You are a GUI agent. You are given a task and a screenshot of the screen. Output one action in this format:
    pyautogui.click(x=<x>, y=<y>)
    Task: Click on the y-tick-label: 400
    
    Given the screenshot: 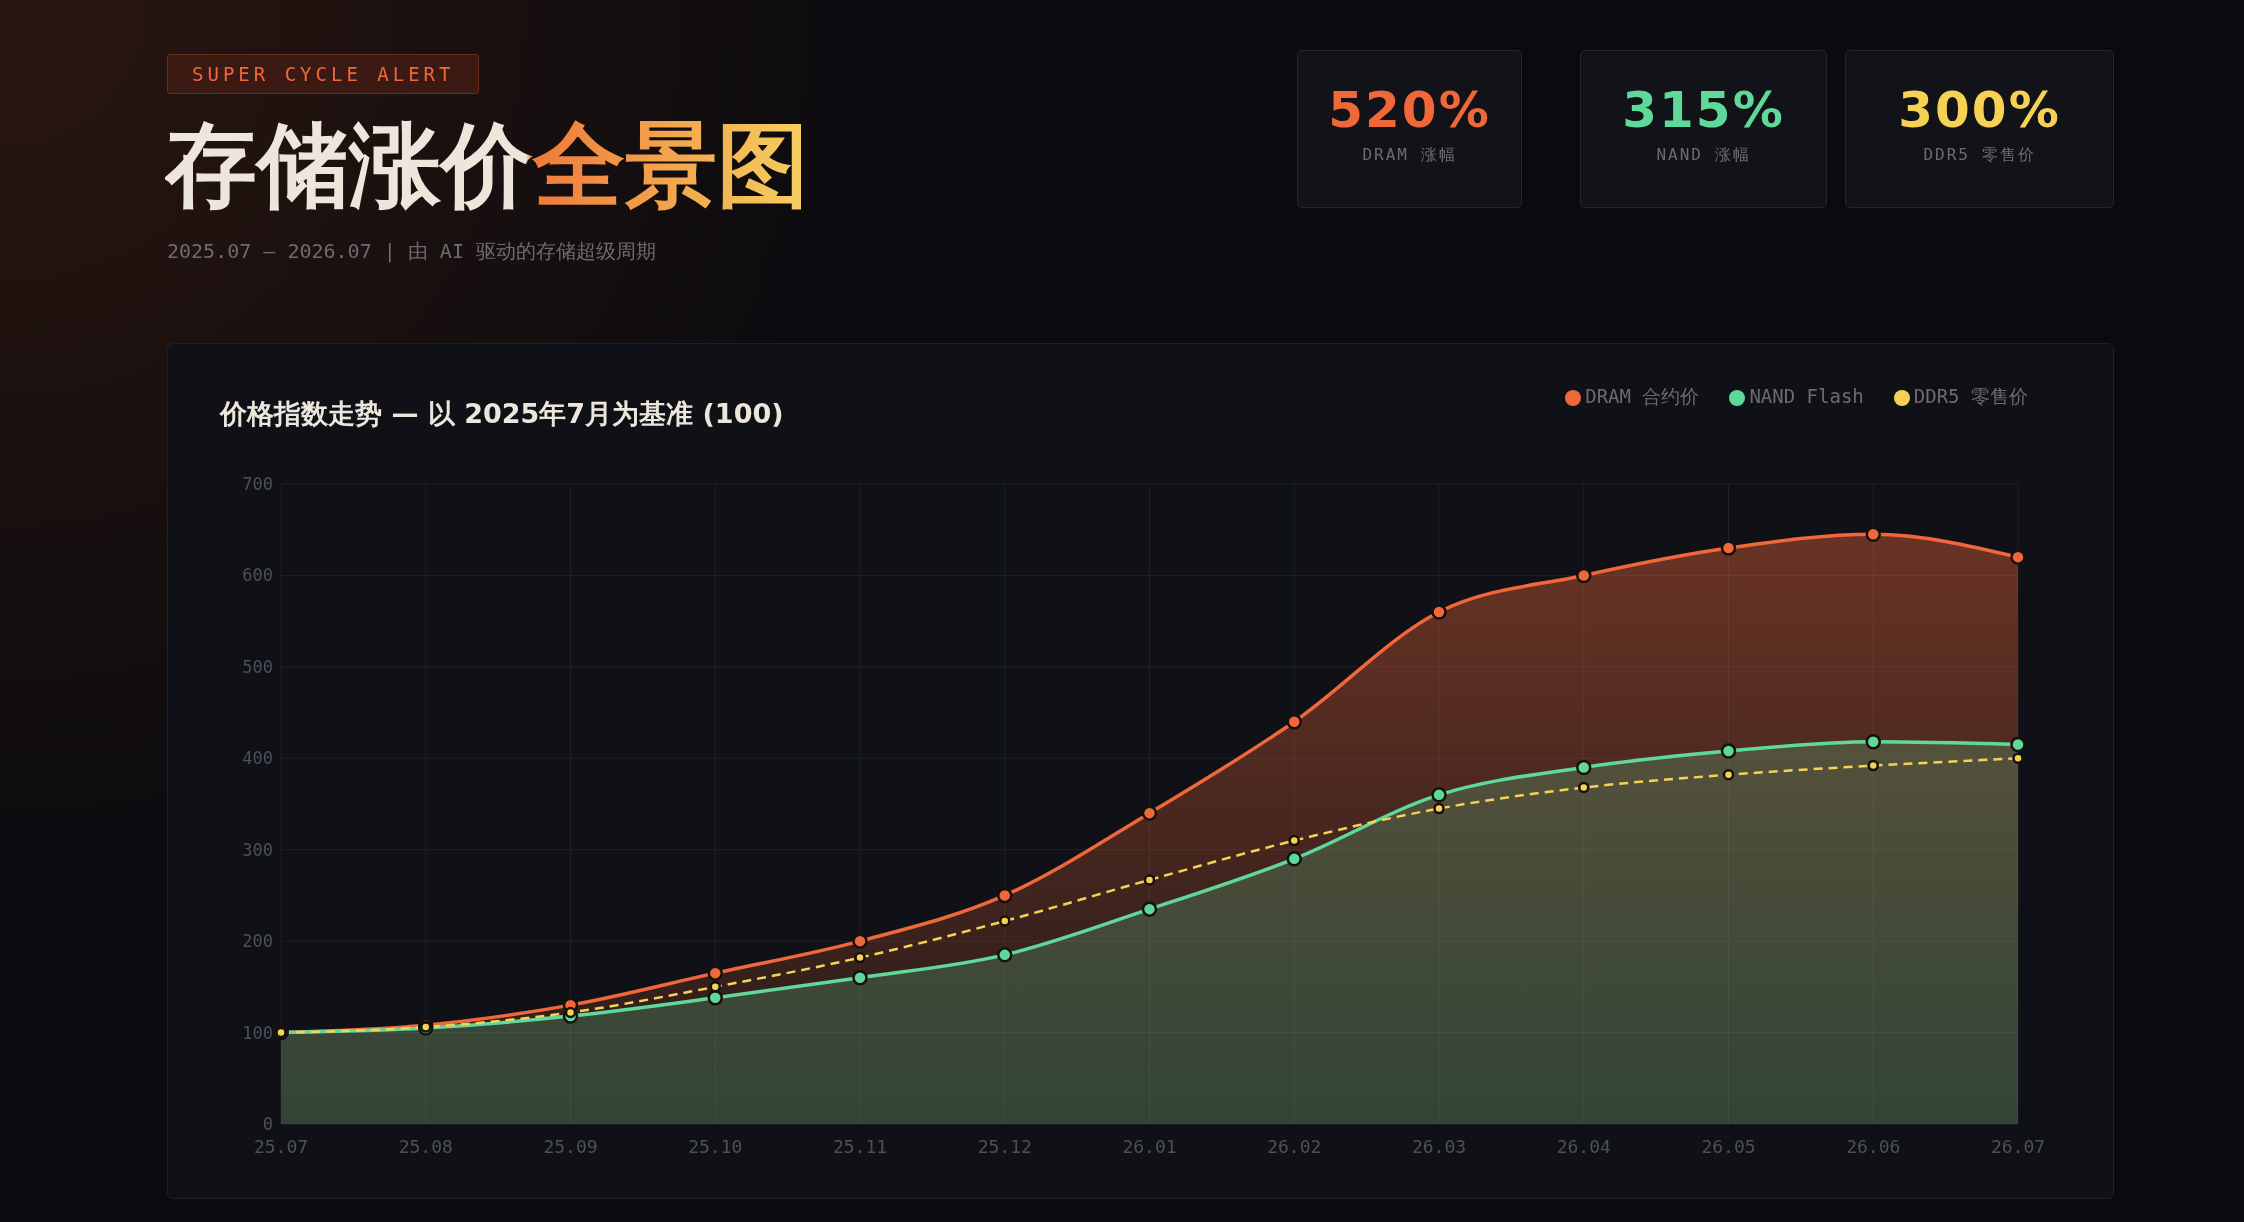 What is the action you would take?
    pyautogui.click(x=257, y=758)
    